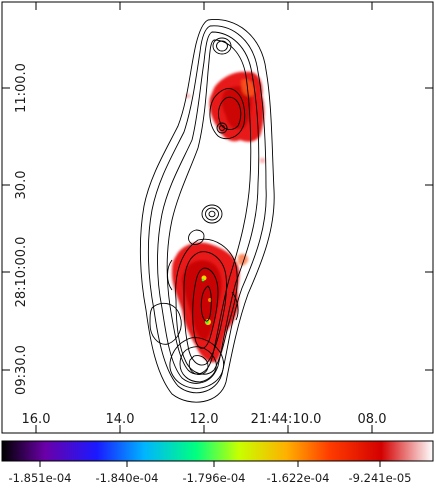 This screenshot has height=490, width=436. What do you see at coordinates (40, 478) in the screenshot?
I see `colorbar-tick-label: -1.851e-04` at bounding box center [40, 478].